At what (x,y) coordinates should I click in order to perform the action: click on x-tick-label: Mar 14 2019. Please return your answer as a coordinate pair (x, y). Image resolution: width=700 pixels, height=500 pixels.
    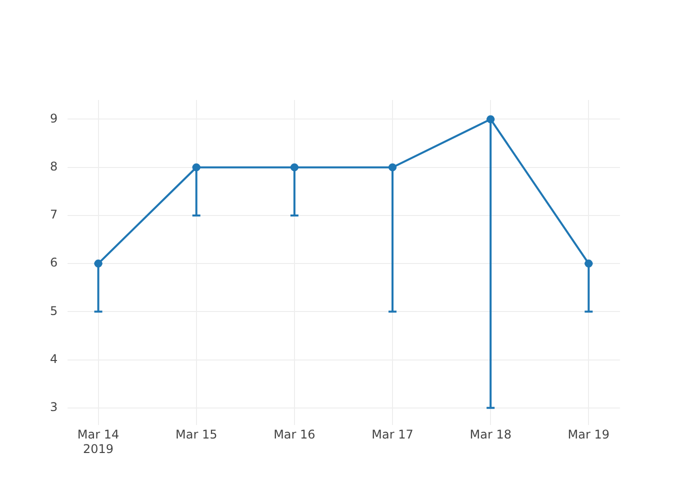
    Looking at the image, I should click on (98, 442).